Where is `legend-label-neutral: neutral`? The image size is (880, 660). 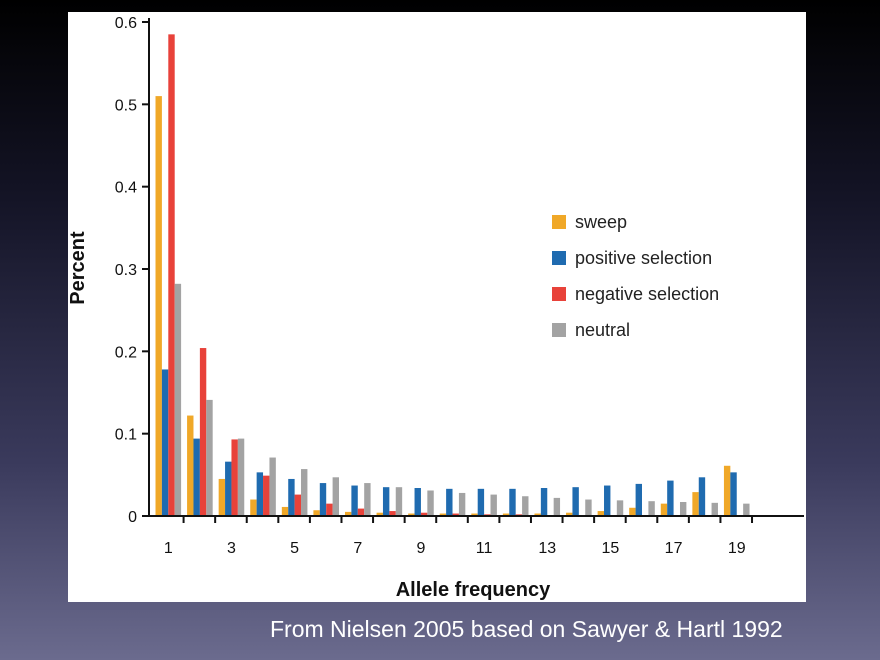
legend-label-neutral: neutral is located at coordinates (602, 330).